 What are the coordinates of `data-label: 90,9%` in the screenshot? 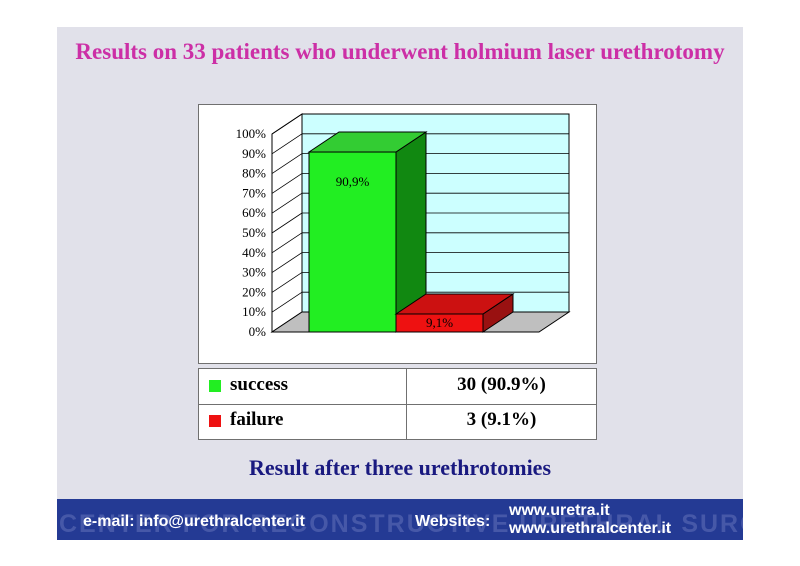 It's located at (353, 181).